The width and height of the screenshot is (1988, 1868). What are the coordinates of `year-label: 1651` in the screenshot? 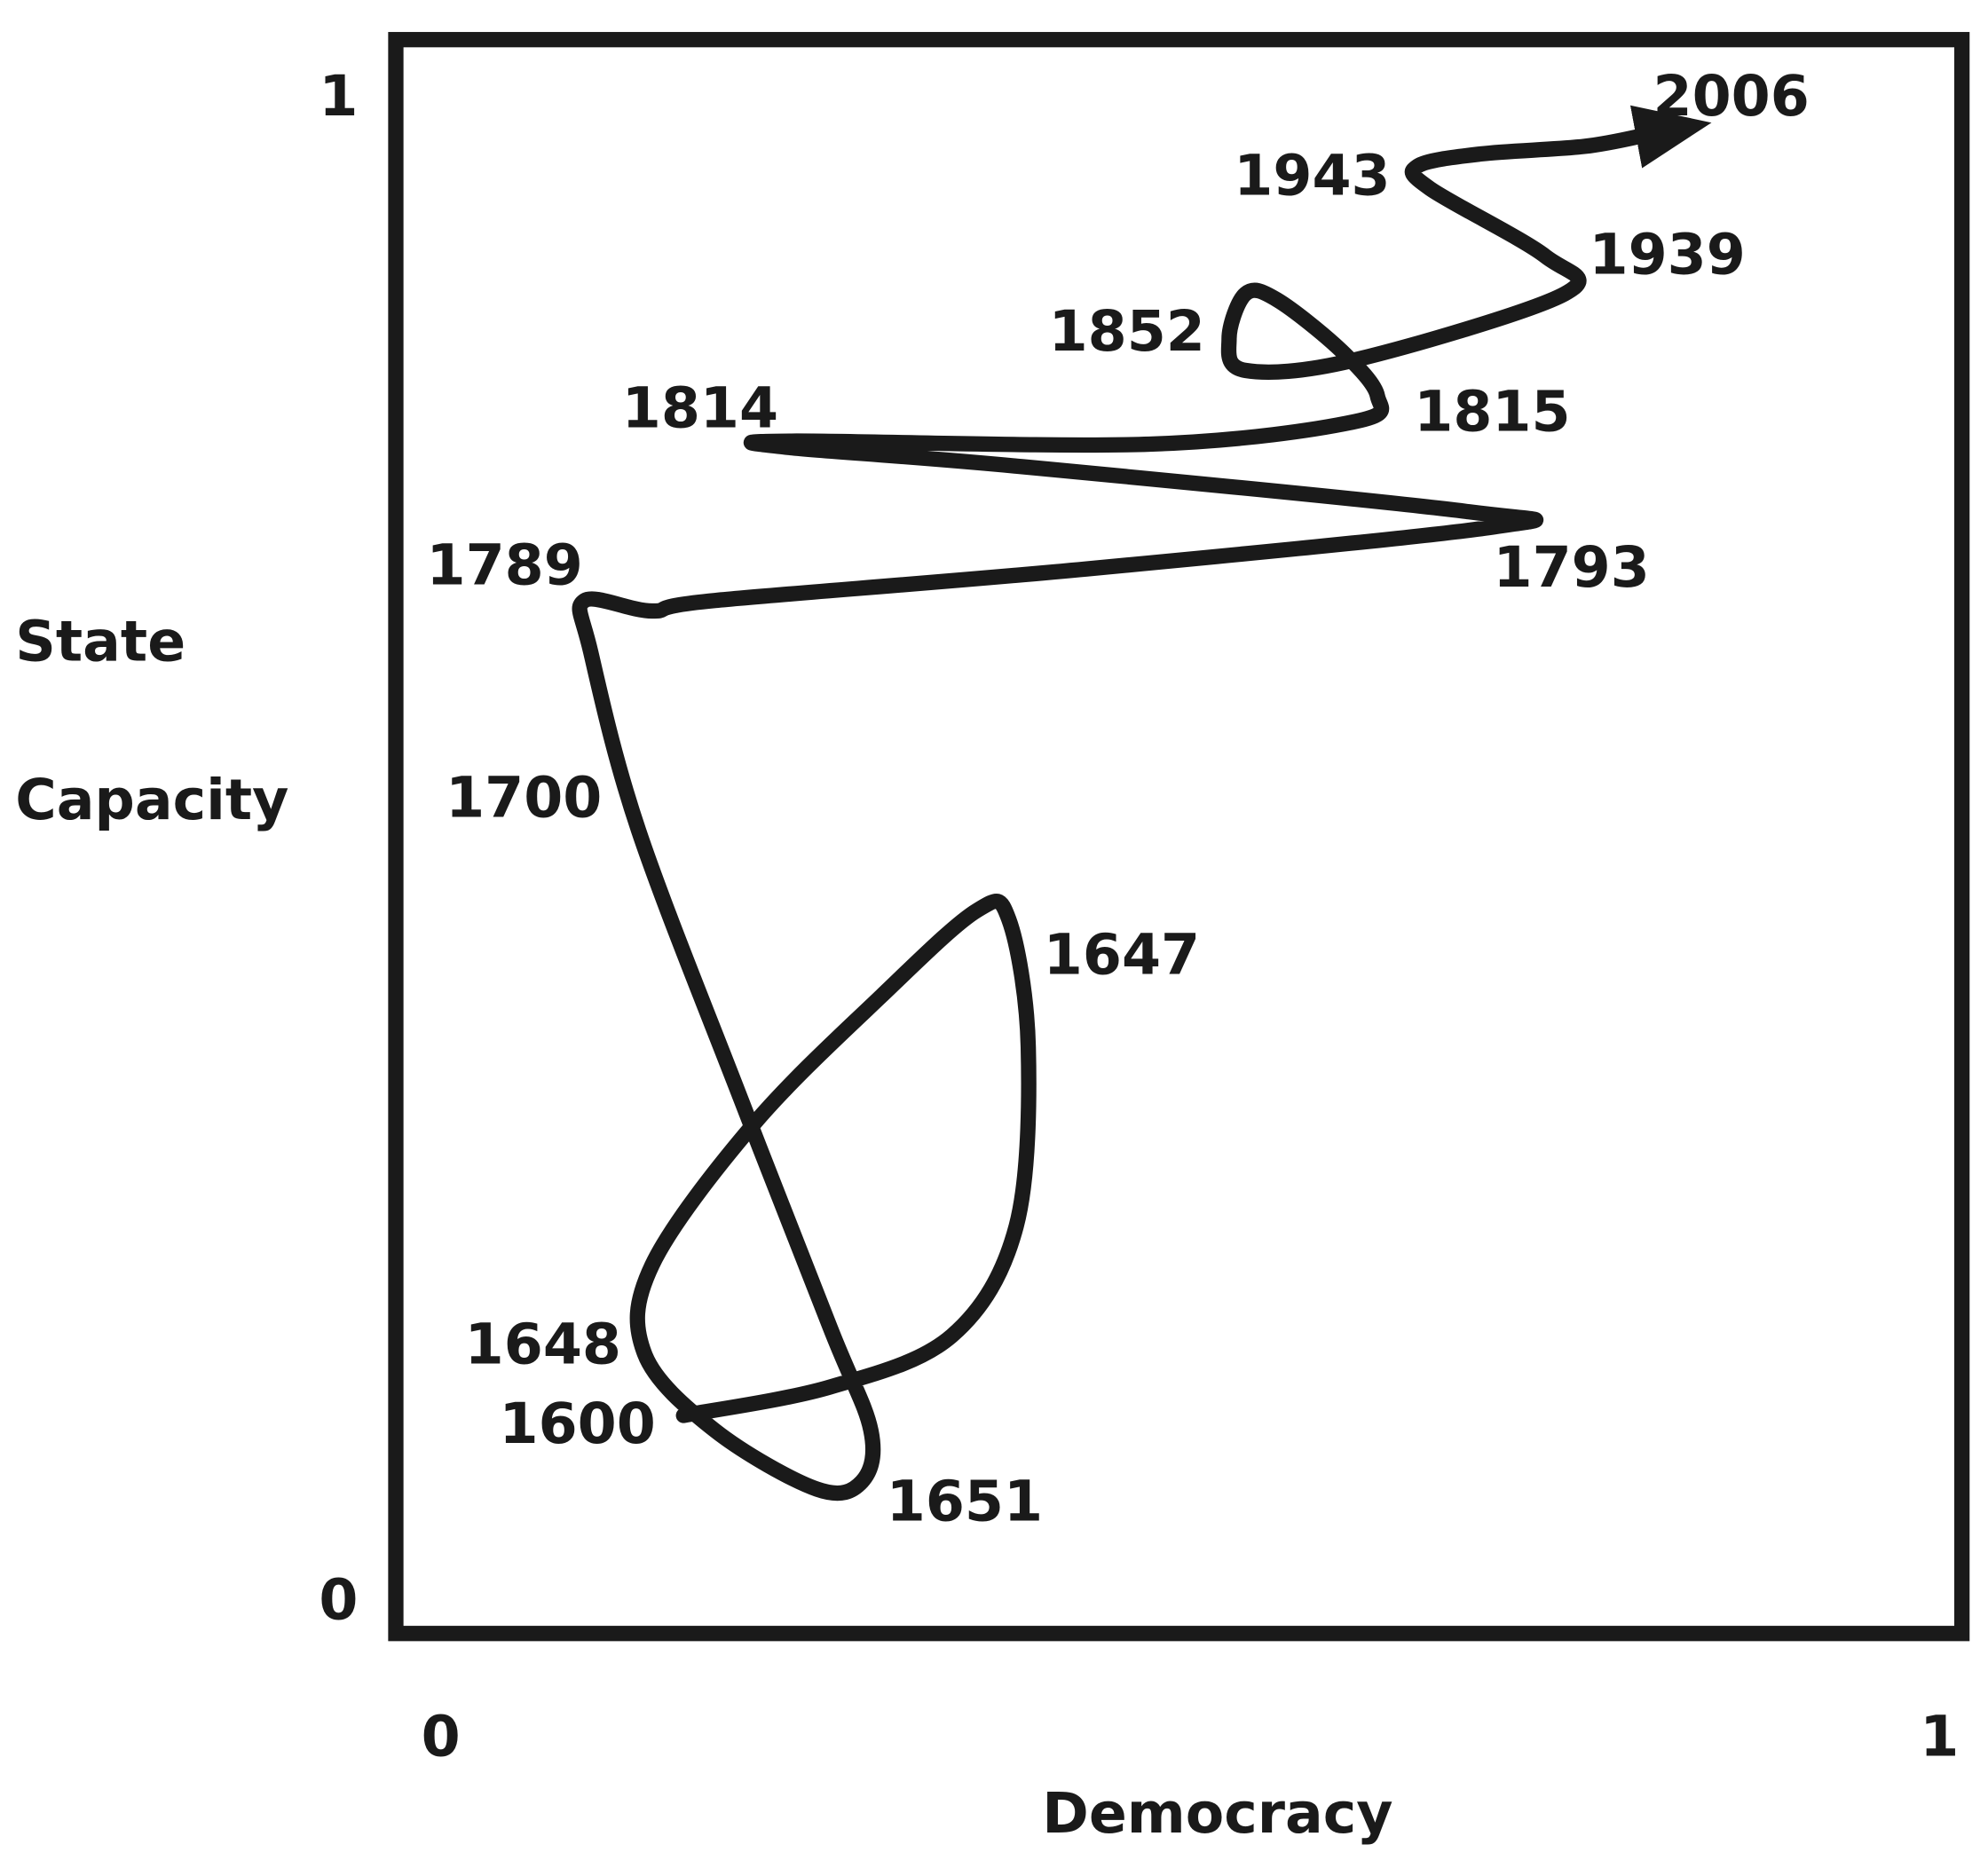 It's located at (965, 1501).